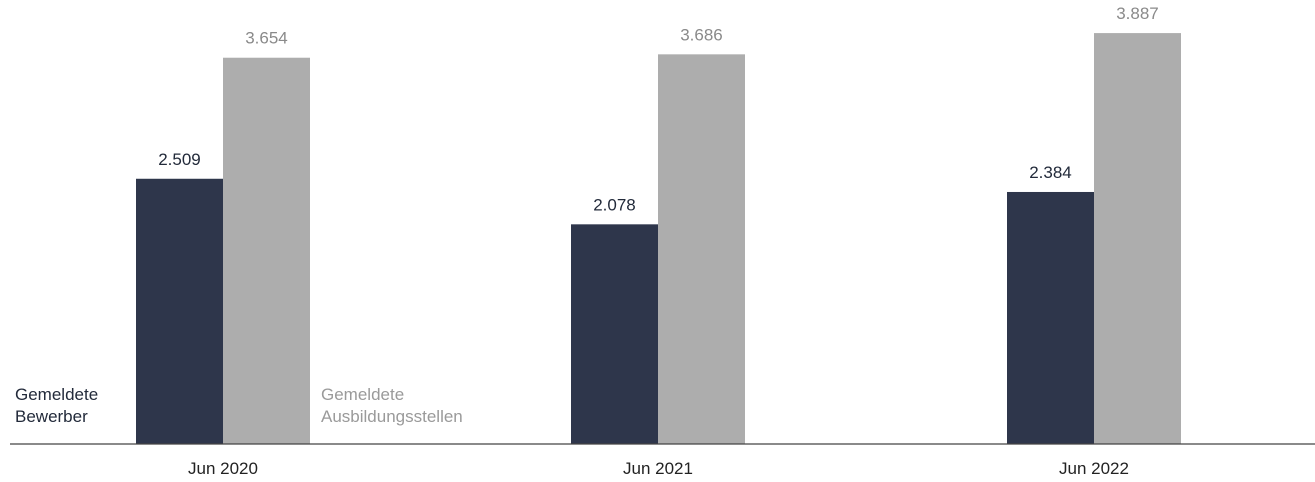 This screenshot has height=482, width=1315. Describe the element at coordinates (223, 468) in the screenshot. I see `x-tick-label: Jun 2020` at that location.